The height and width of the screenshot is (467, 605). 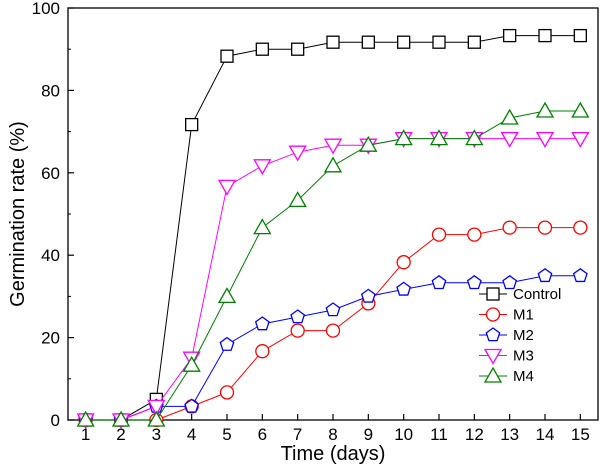 I want to click on y-axis-title: Germination rate (%), so click(x=18, y=214).